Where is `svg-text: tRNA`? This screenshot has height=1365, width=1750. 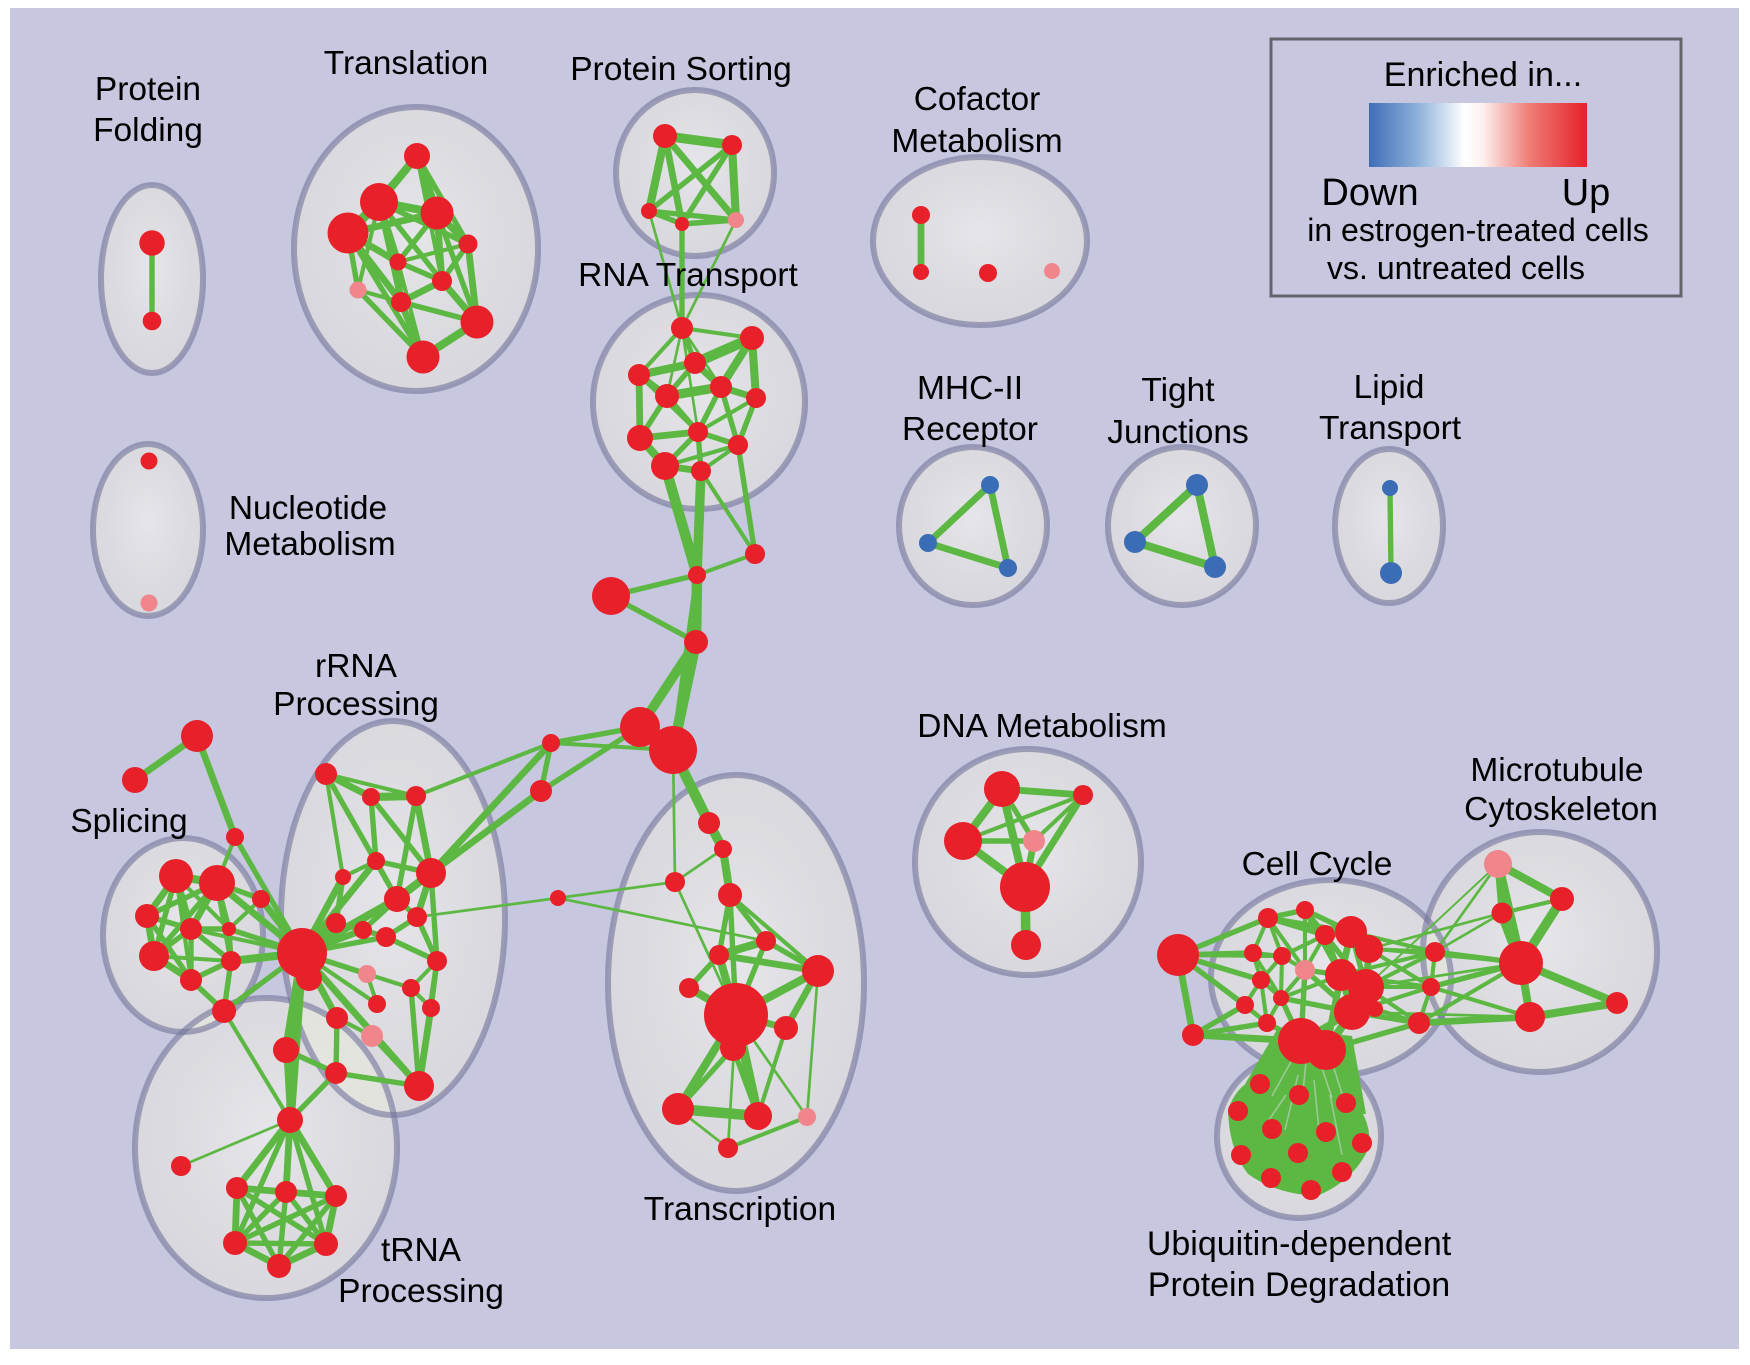 svg-text: tRNA is located at coordinates (421, 1250).